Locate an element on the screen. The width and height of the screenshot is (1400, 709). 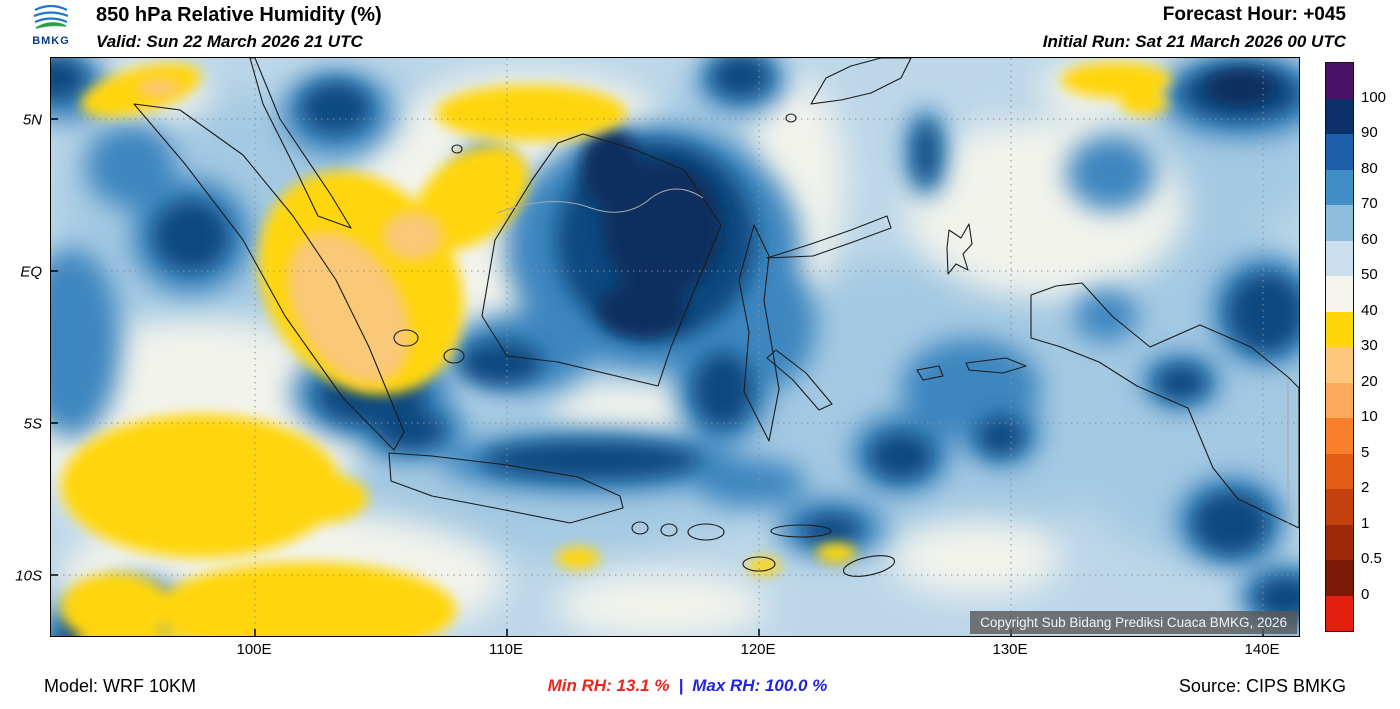
lon-label-100e: 100E is located at coordinates (254, 649).